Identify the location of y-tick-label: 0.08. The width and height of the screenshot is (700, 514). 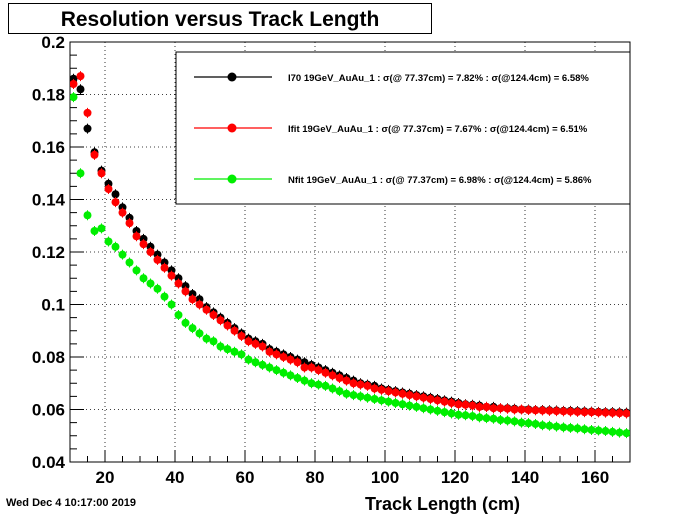
(48, 357).